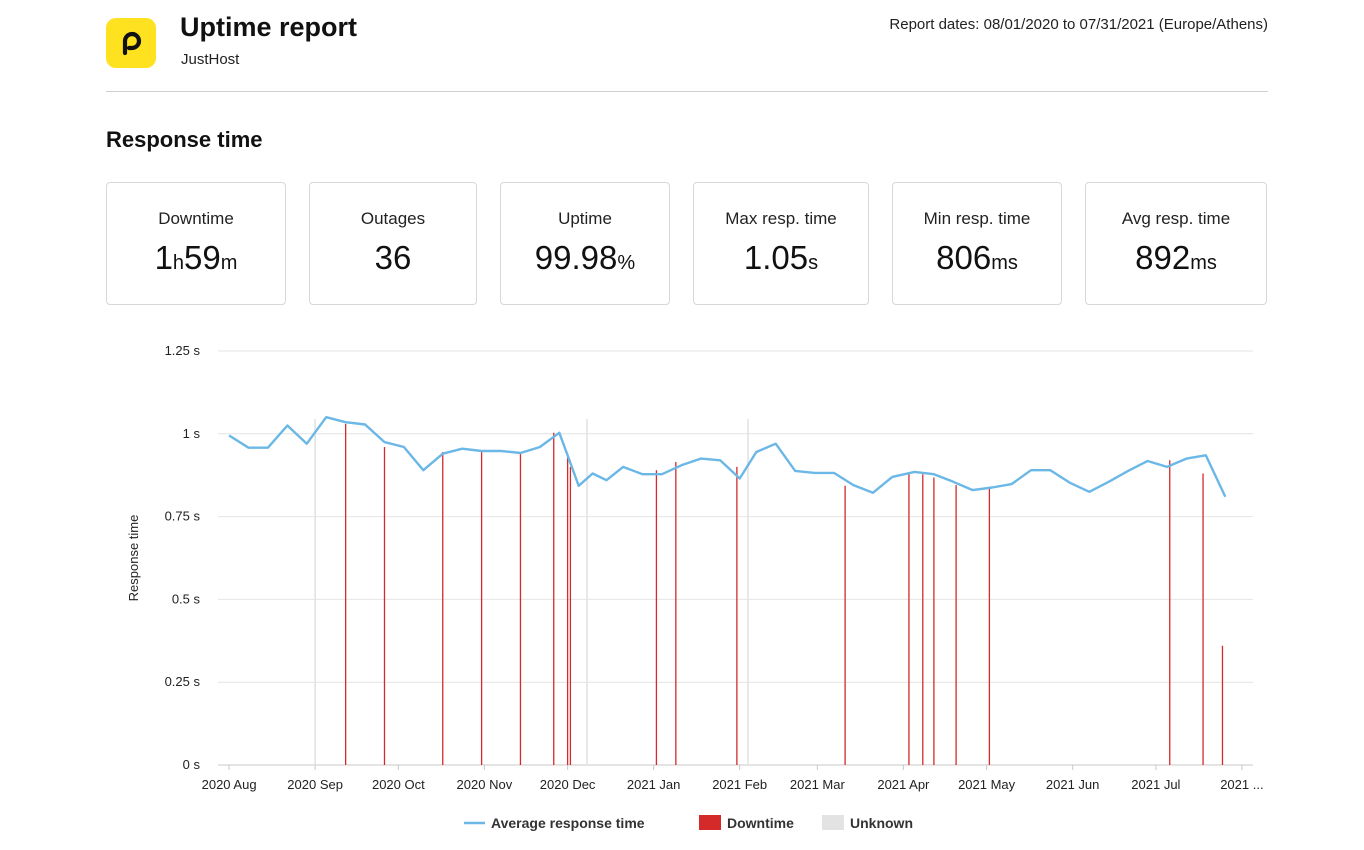 The width and height of the screenshot is (1364, 850). I want to click on y-tick-label: 0 s, so click(192, 764).